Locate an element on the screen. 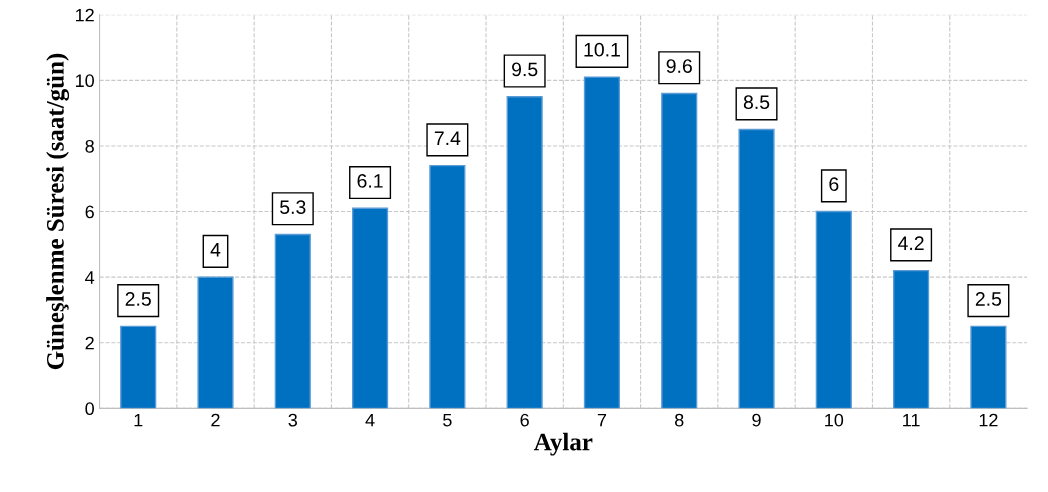  x-tick-label: 5 is located at coordinates (447, 420).